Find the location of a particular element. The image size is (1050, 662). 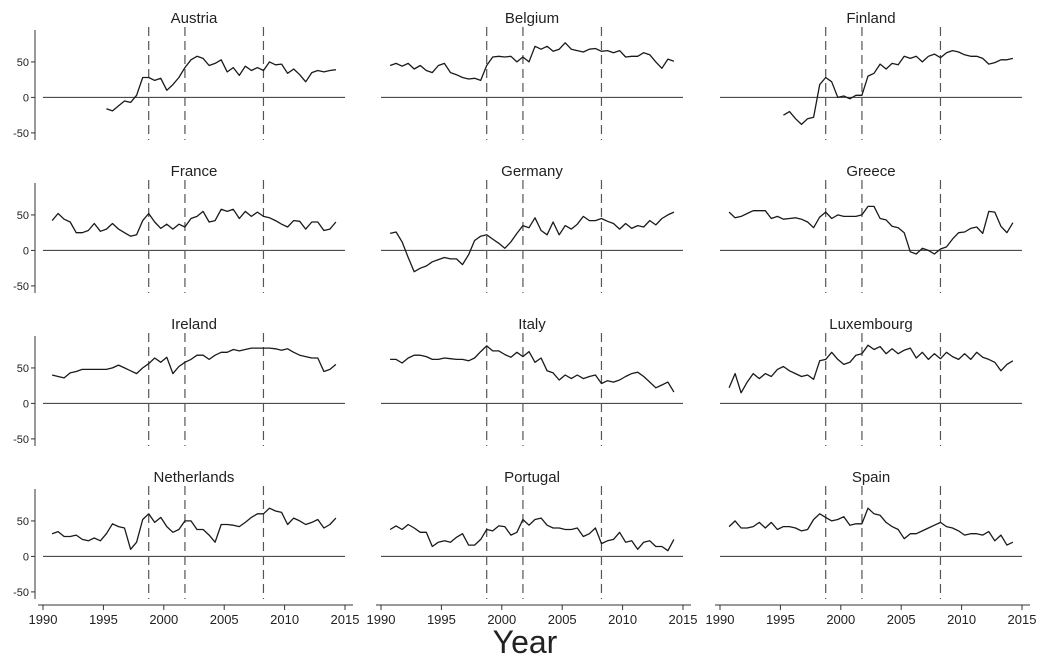

panel-title: France is located at coordinates (194, 171).